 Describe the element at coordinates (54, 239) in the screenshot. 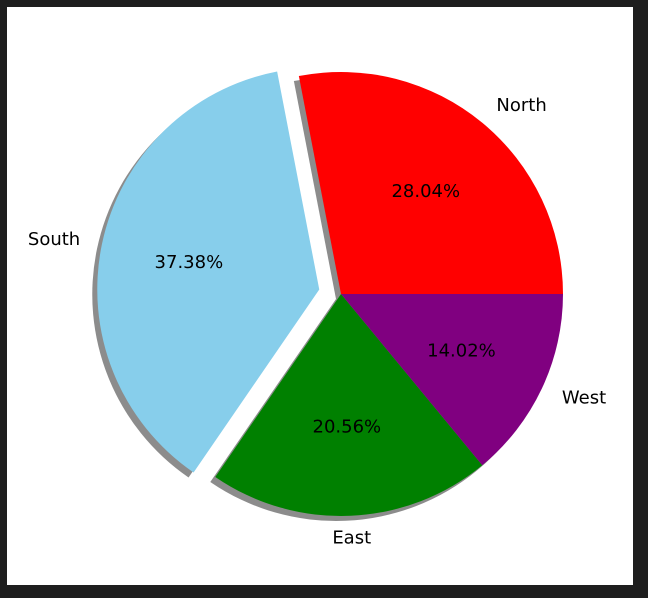

I see `slice-label-south: South` at that location.